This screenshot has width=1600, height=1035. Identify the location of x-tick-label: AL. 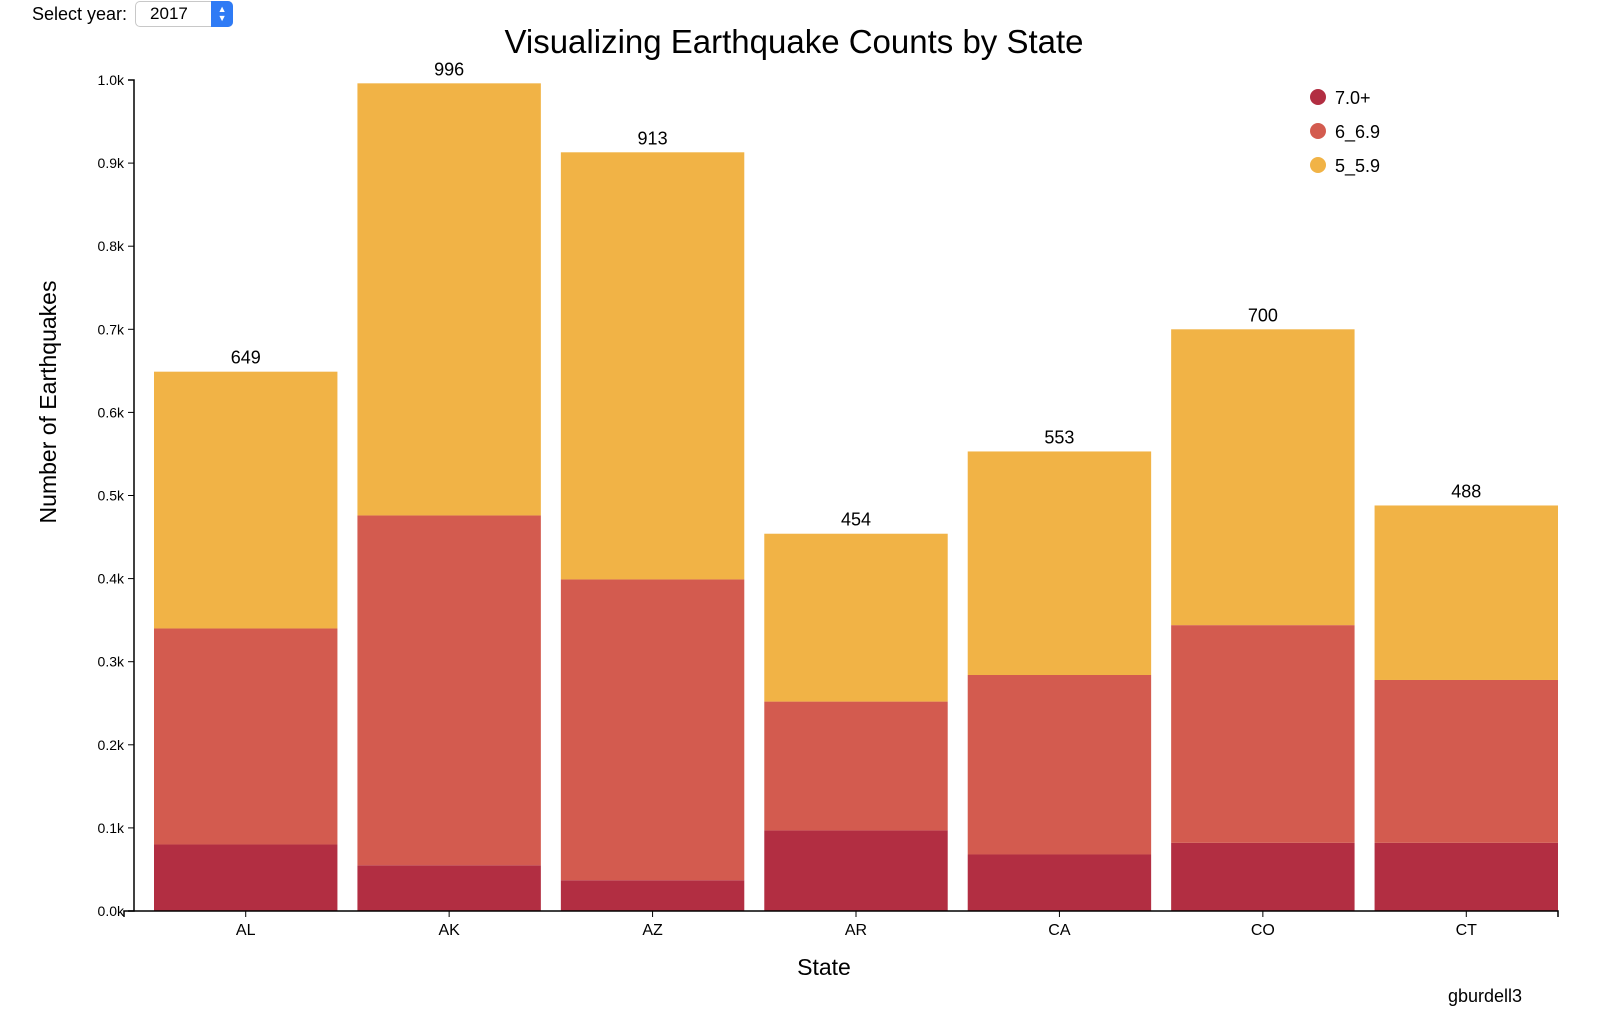
(246, 930).